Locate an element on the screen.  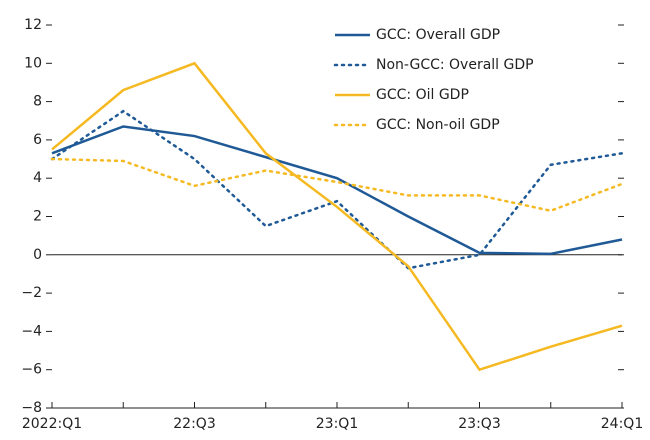
x-tick-label: 22:Q3 is located at coordinates (194, 424).